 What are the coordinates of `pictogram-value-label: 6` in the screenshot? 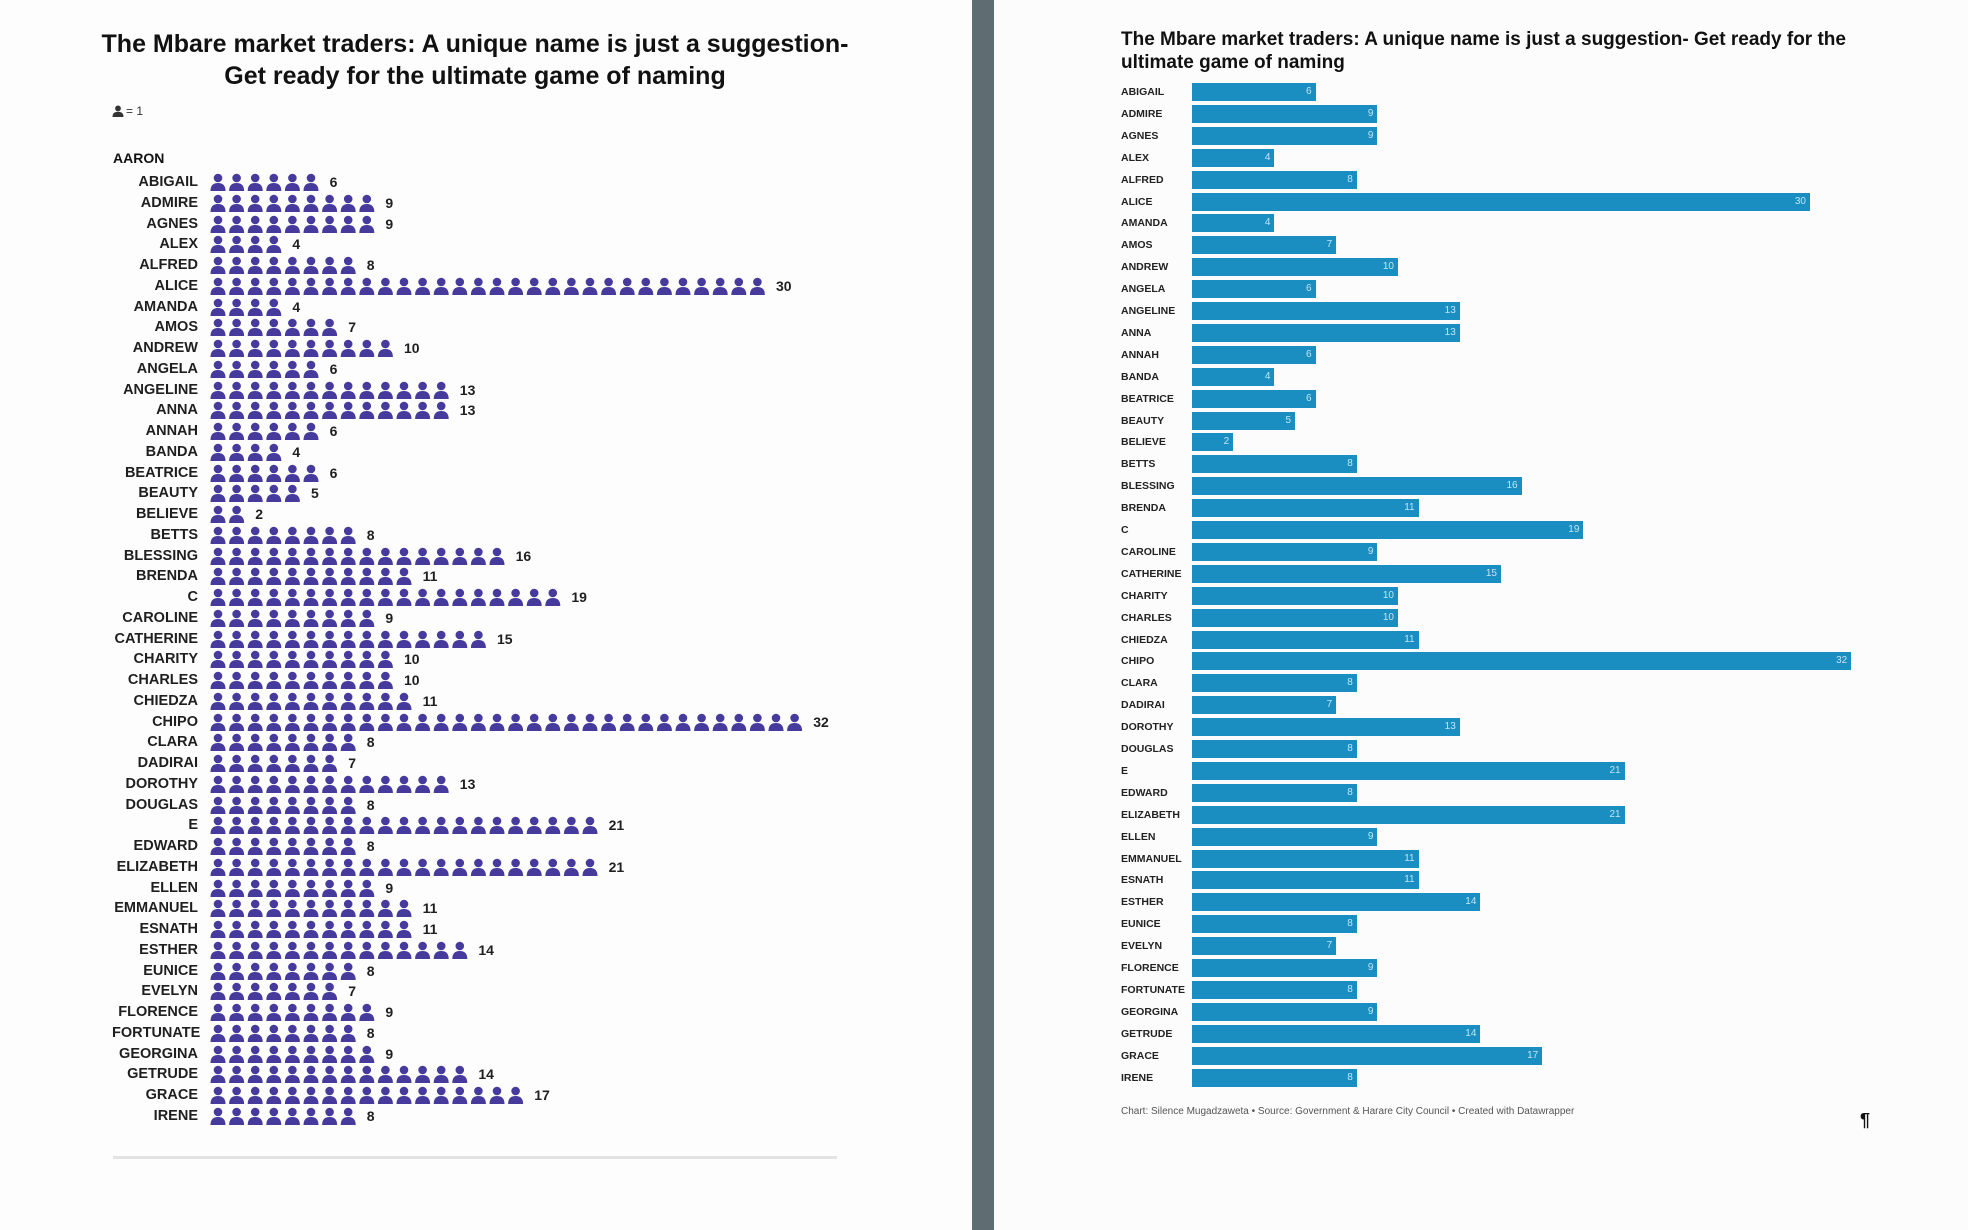 It's located at (333, 182).